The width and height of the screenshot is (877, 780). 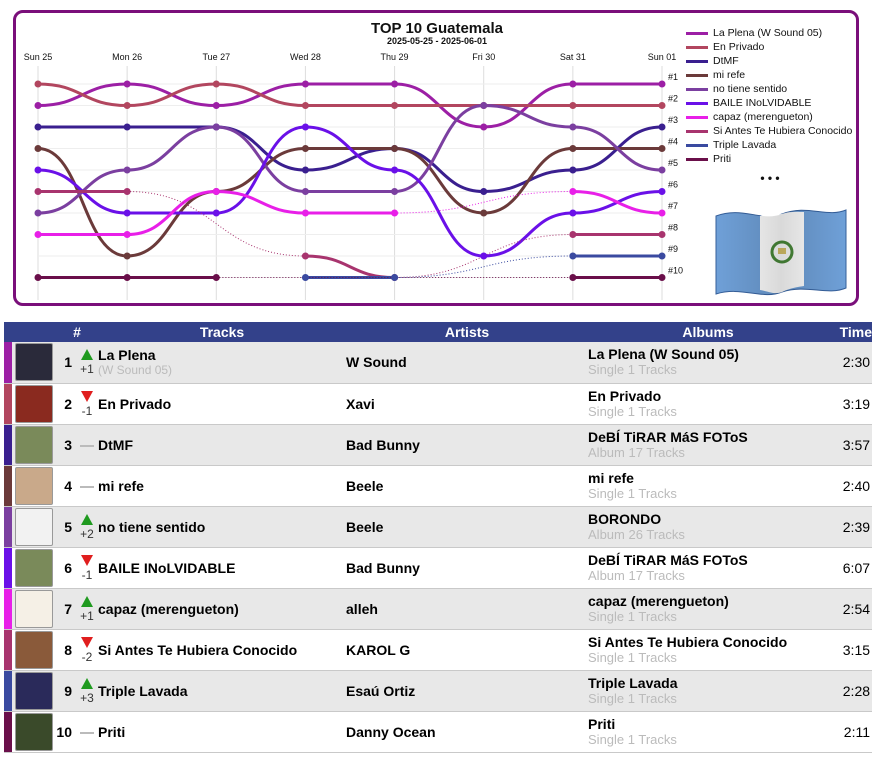 I want to click on header-time: Time, so click(x=850, y=332).